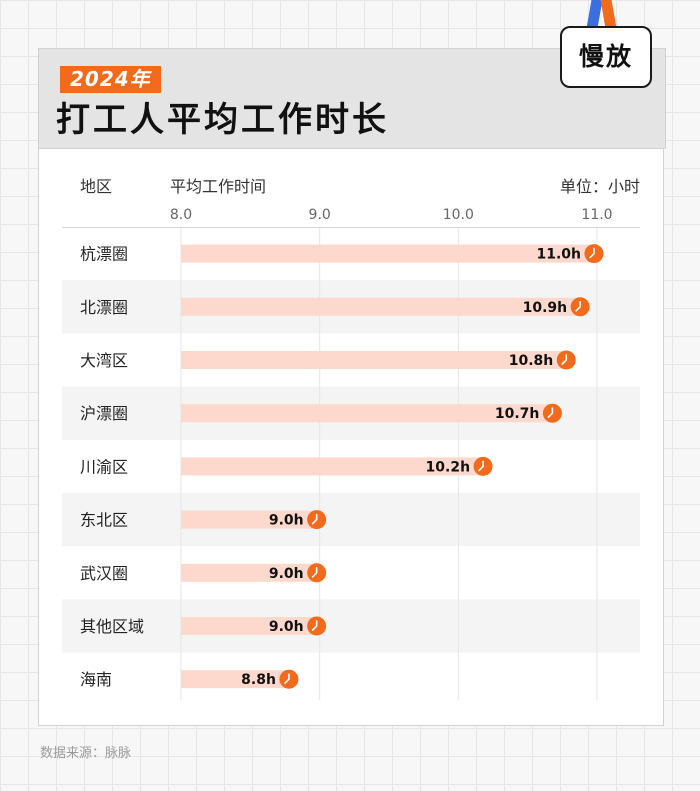 This screenshot has width=700, height=791. I want to click on value-label: 10.9h, so click(545, 308).